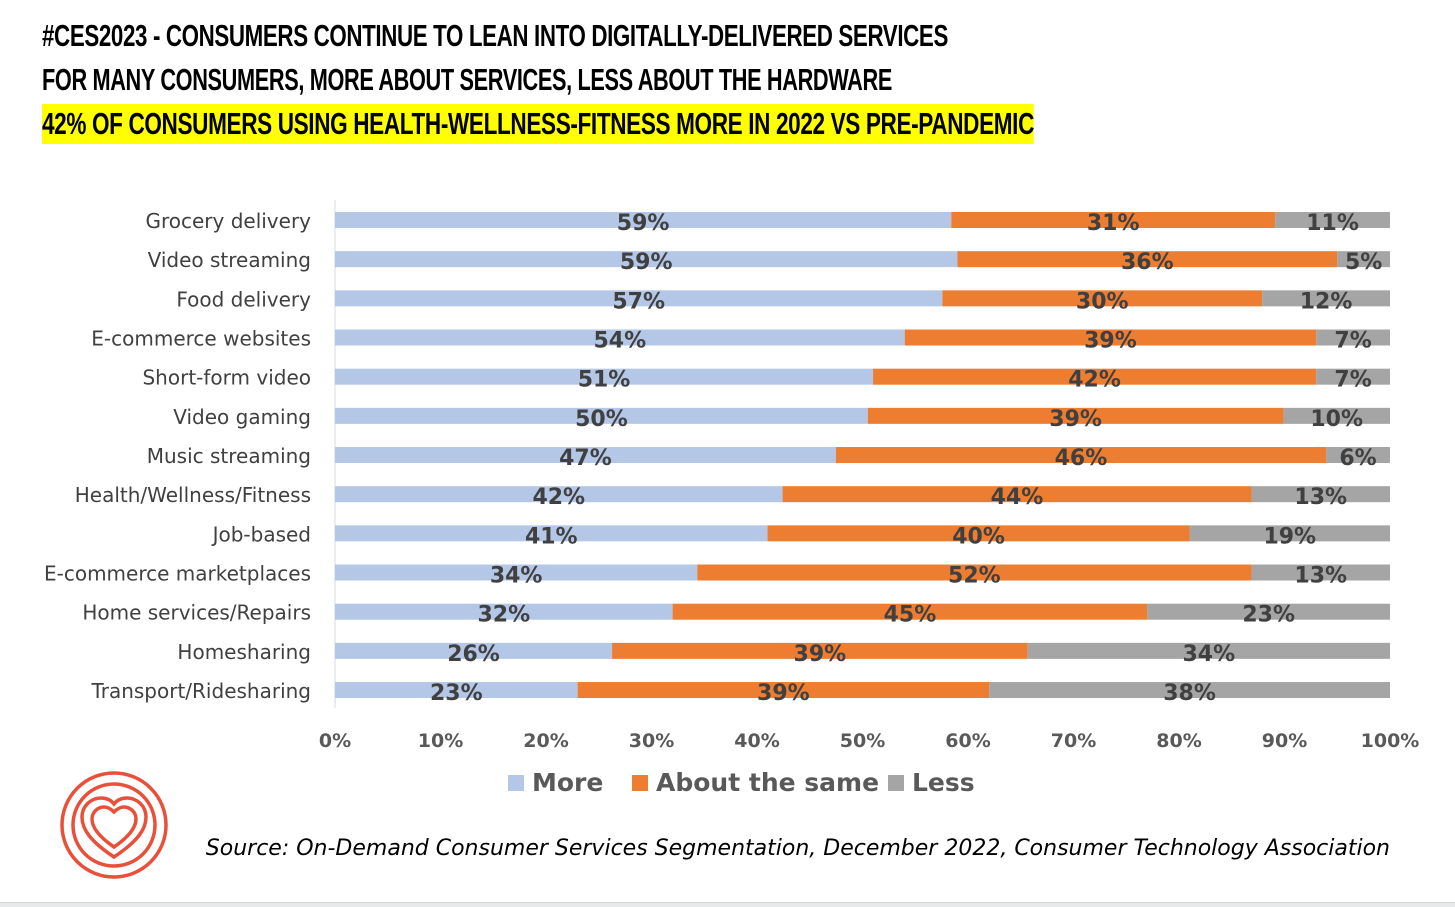 The height and width of the screenshot is (907, 1455). I want to click on data-label: 7%, so click(1352, 341).